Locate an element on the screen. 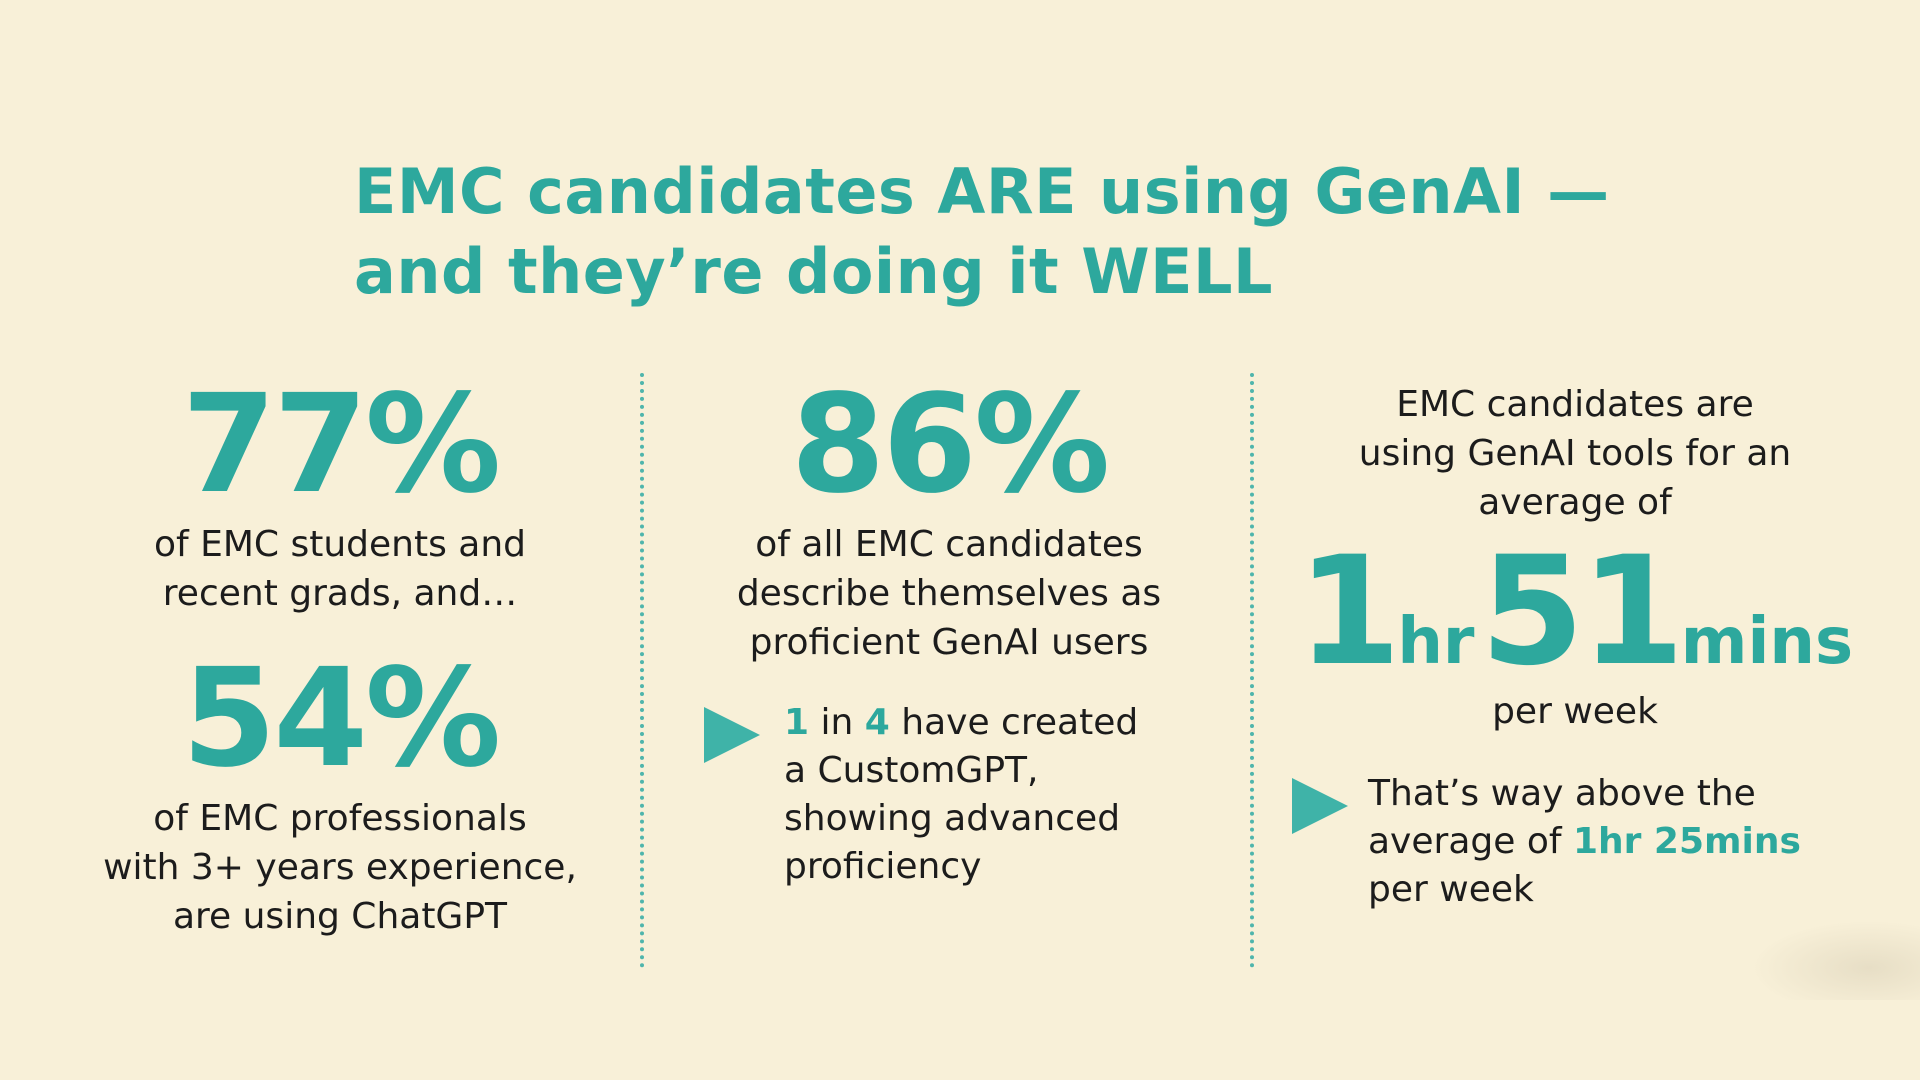  stat-86-desc-line-2: describe themselves as is located at coordinates (949, 593).